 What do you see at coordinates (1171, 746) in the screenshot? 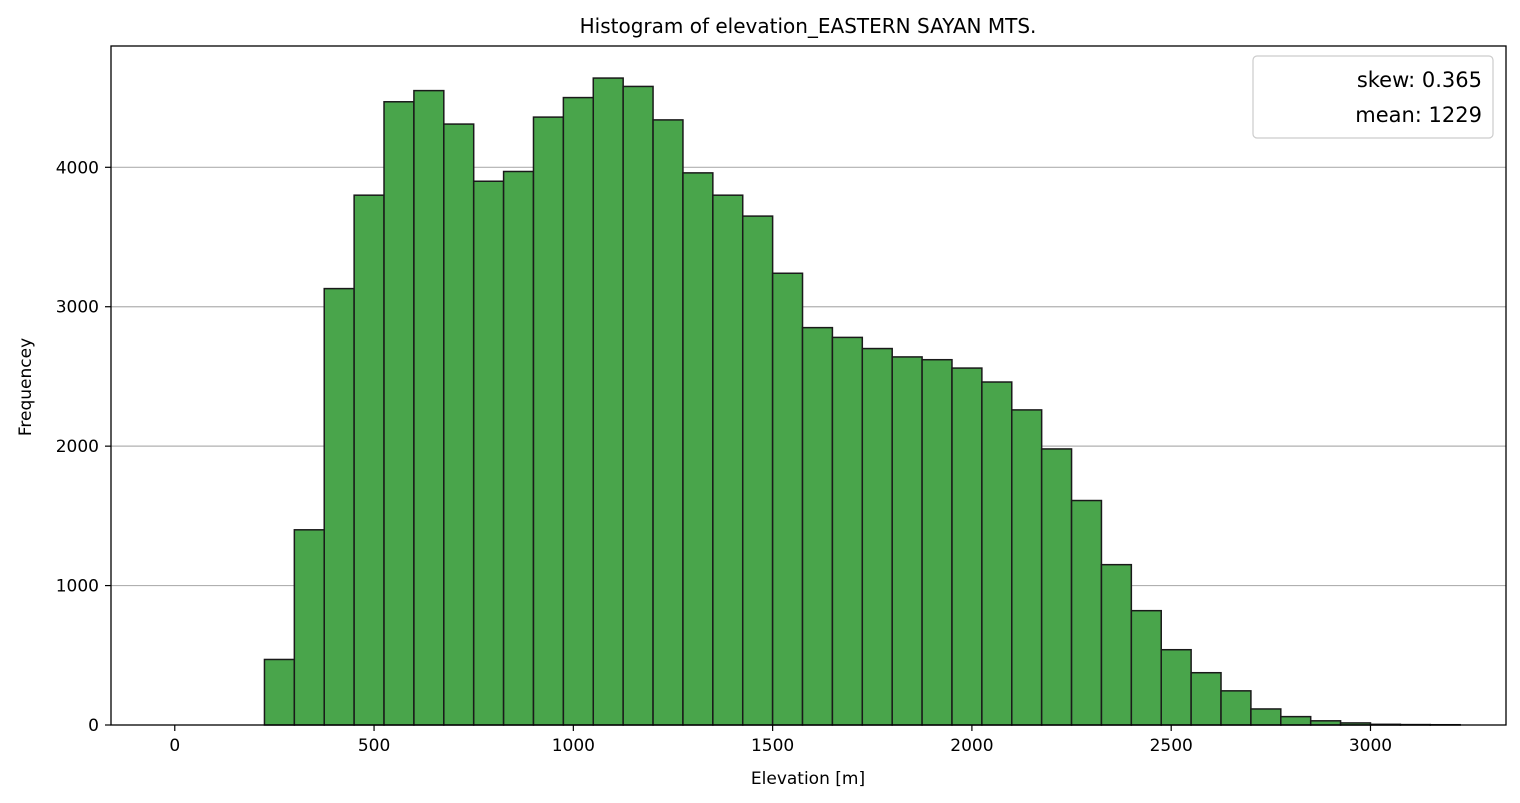
I see `x-tick-label-5: 2500` at bounding box center [1171, 746].